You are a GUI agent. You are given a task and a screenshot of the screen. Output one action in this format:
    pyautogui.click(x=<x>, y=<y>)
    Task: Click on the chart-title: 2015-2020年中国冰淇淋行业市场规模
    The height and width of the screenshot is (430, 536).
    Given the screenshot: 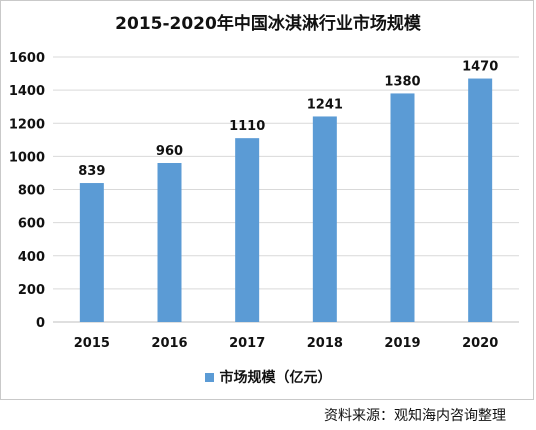 What is the action you would take?
    pyautogui.click(x=268, y=24)
    